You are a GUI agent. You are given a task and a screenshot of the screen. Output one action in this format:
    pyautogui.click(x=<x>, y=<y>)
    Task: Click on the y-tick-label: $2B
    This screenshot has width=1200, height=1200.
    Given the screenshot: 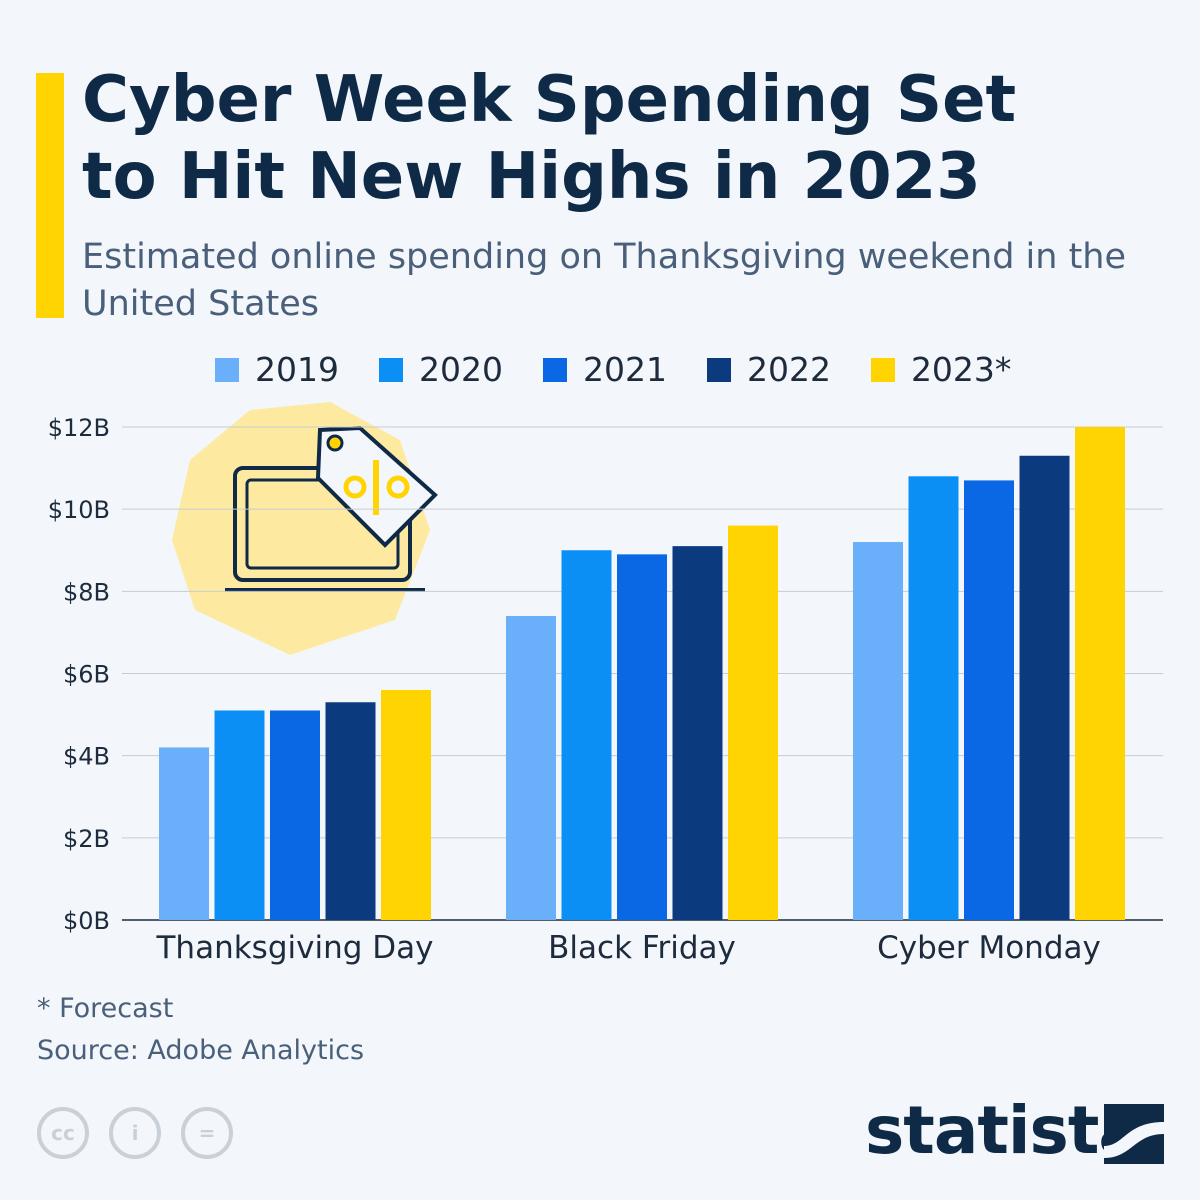 What is the action you would take?
    pyautogui.click(x=86, y=839)
    